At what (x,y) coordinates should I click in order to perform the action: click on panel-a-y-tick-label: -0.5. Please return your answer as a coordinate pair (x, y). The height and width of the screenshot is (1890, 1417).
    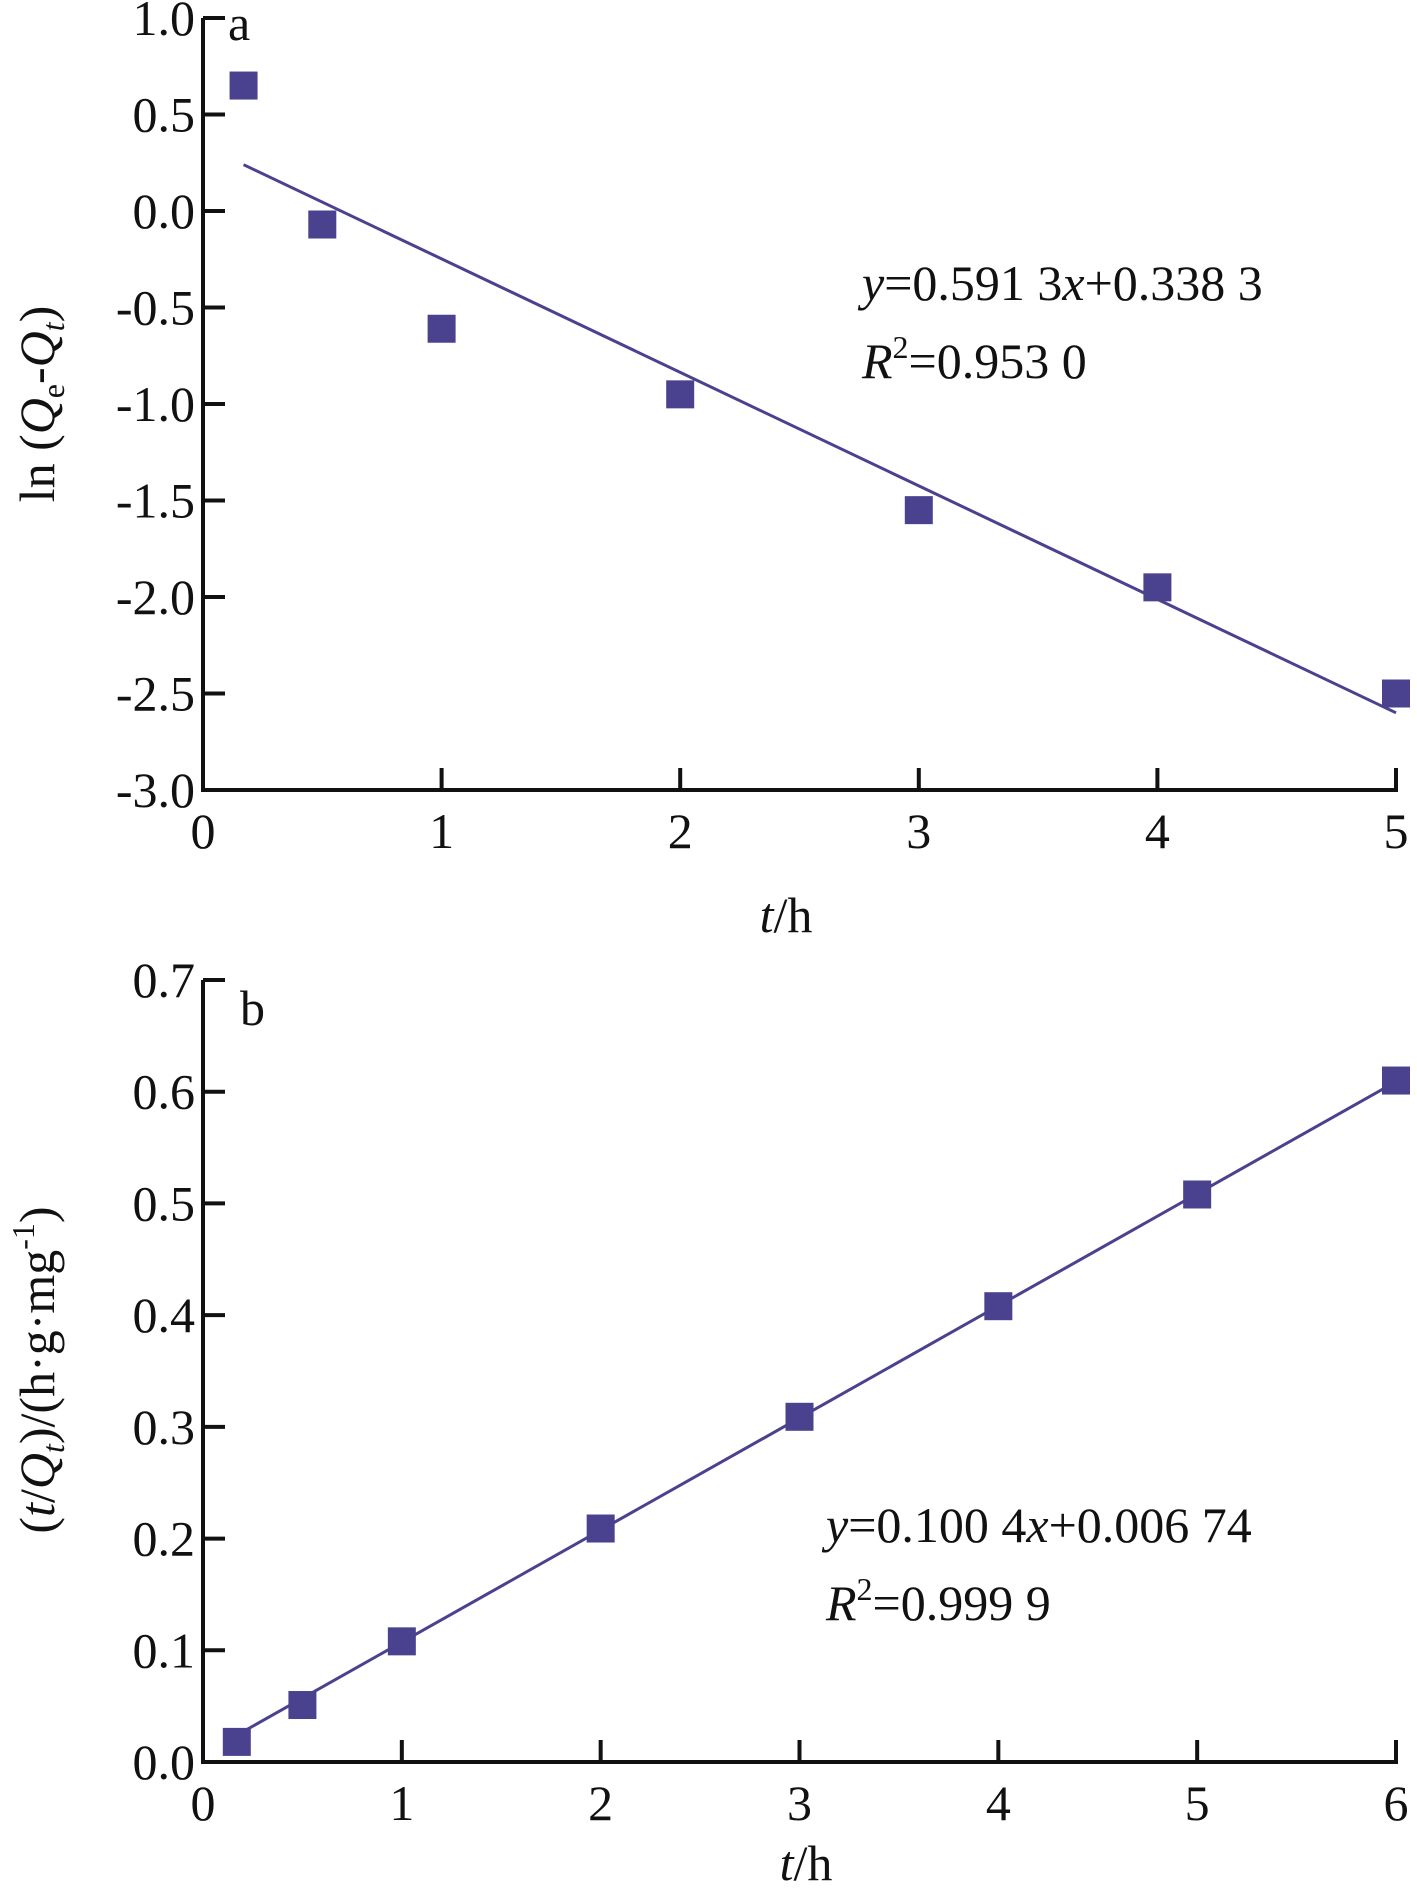
    Looking at the image, I should click on (155, 308).